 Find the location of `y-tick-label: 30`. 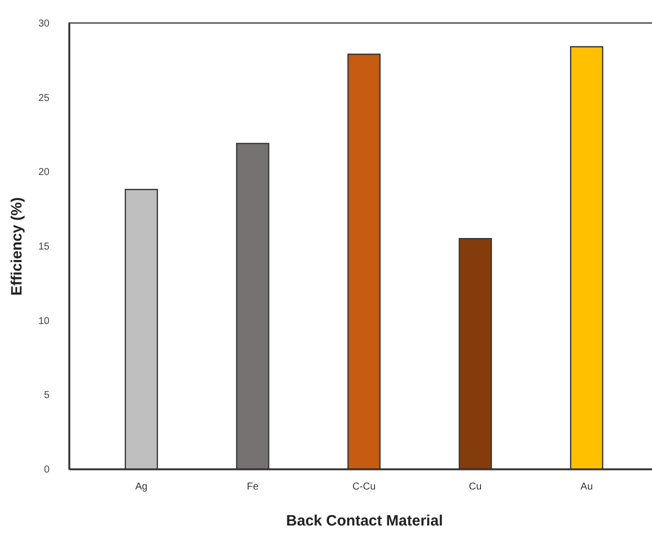

y-tick-label: 30 is located at coordinates (44, 24).